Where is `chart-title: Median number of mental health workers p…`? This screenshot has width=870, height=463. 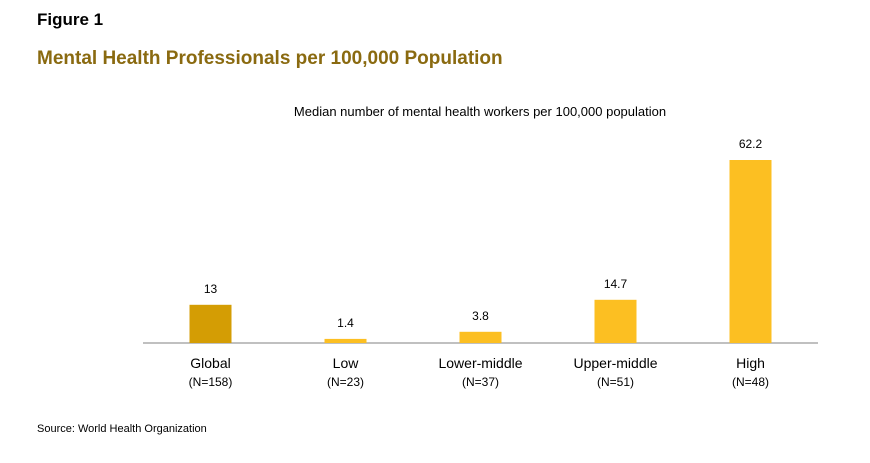
chart-title: Median number of mental health workers p… is located at coordinates (480, 111).